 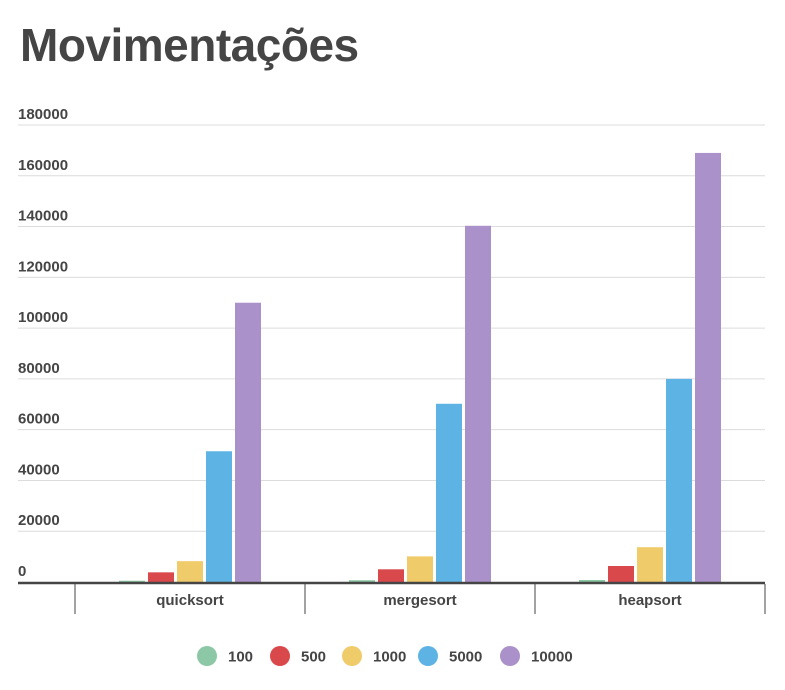 I want to click on chart-title: Movimentações, so click(x=189, y=45).